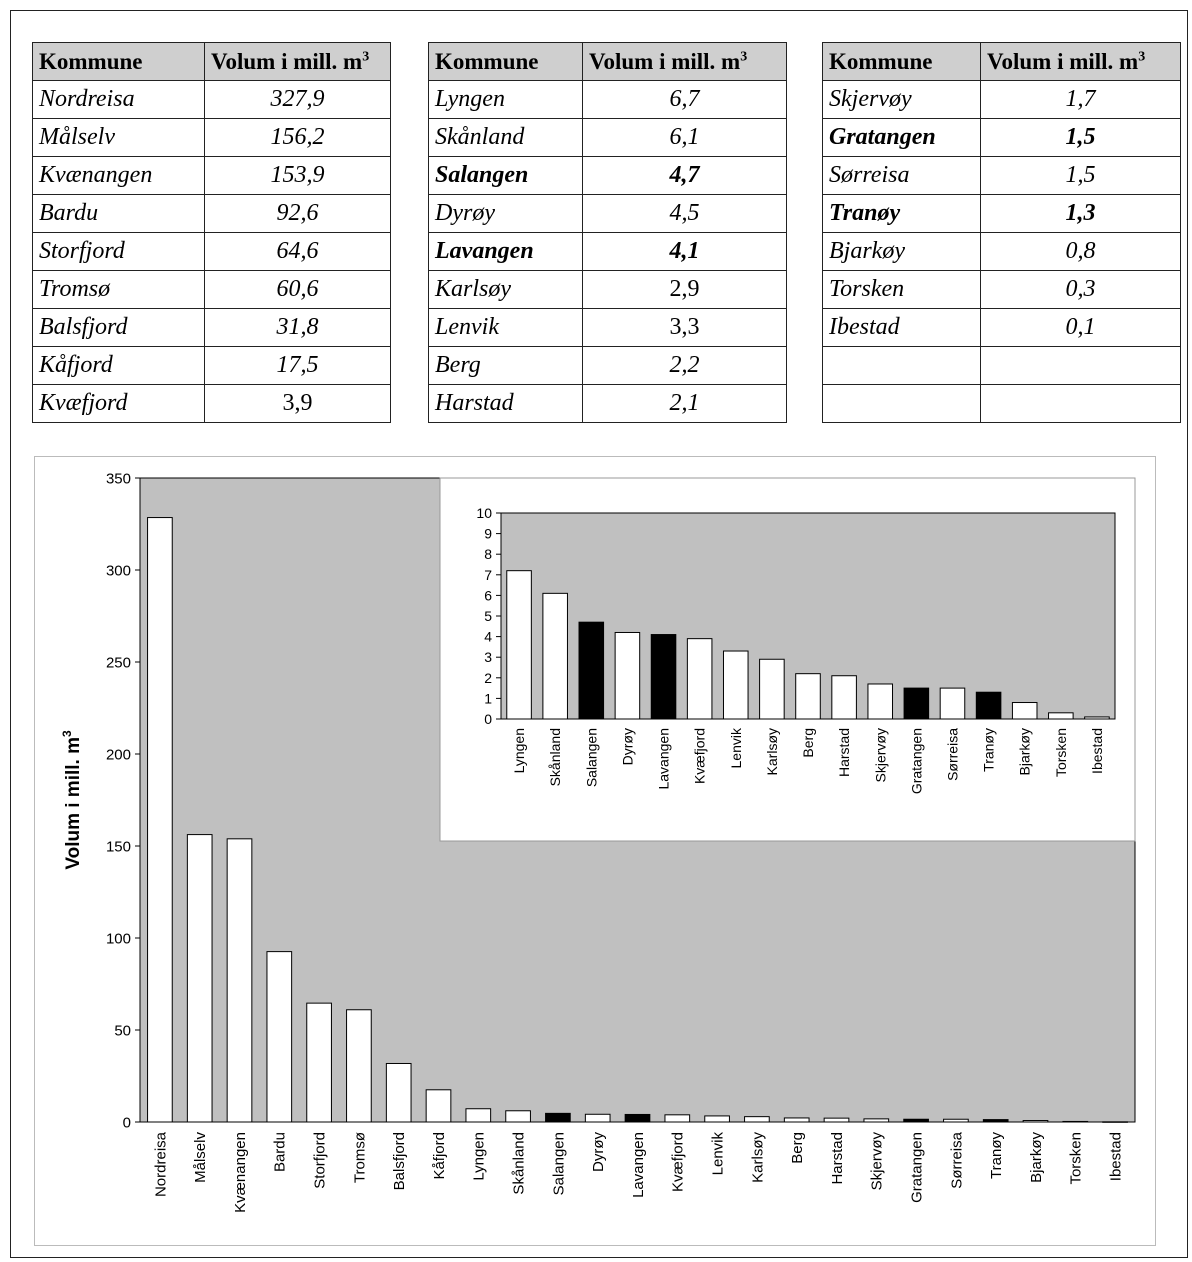 This screenshot has height=1262, width=1192. Describe the element at coordinates (591, 757) in the screenshot. I see `x-tick-label: Salangen` at that location.